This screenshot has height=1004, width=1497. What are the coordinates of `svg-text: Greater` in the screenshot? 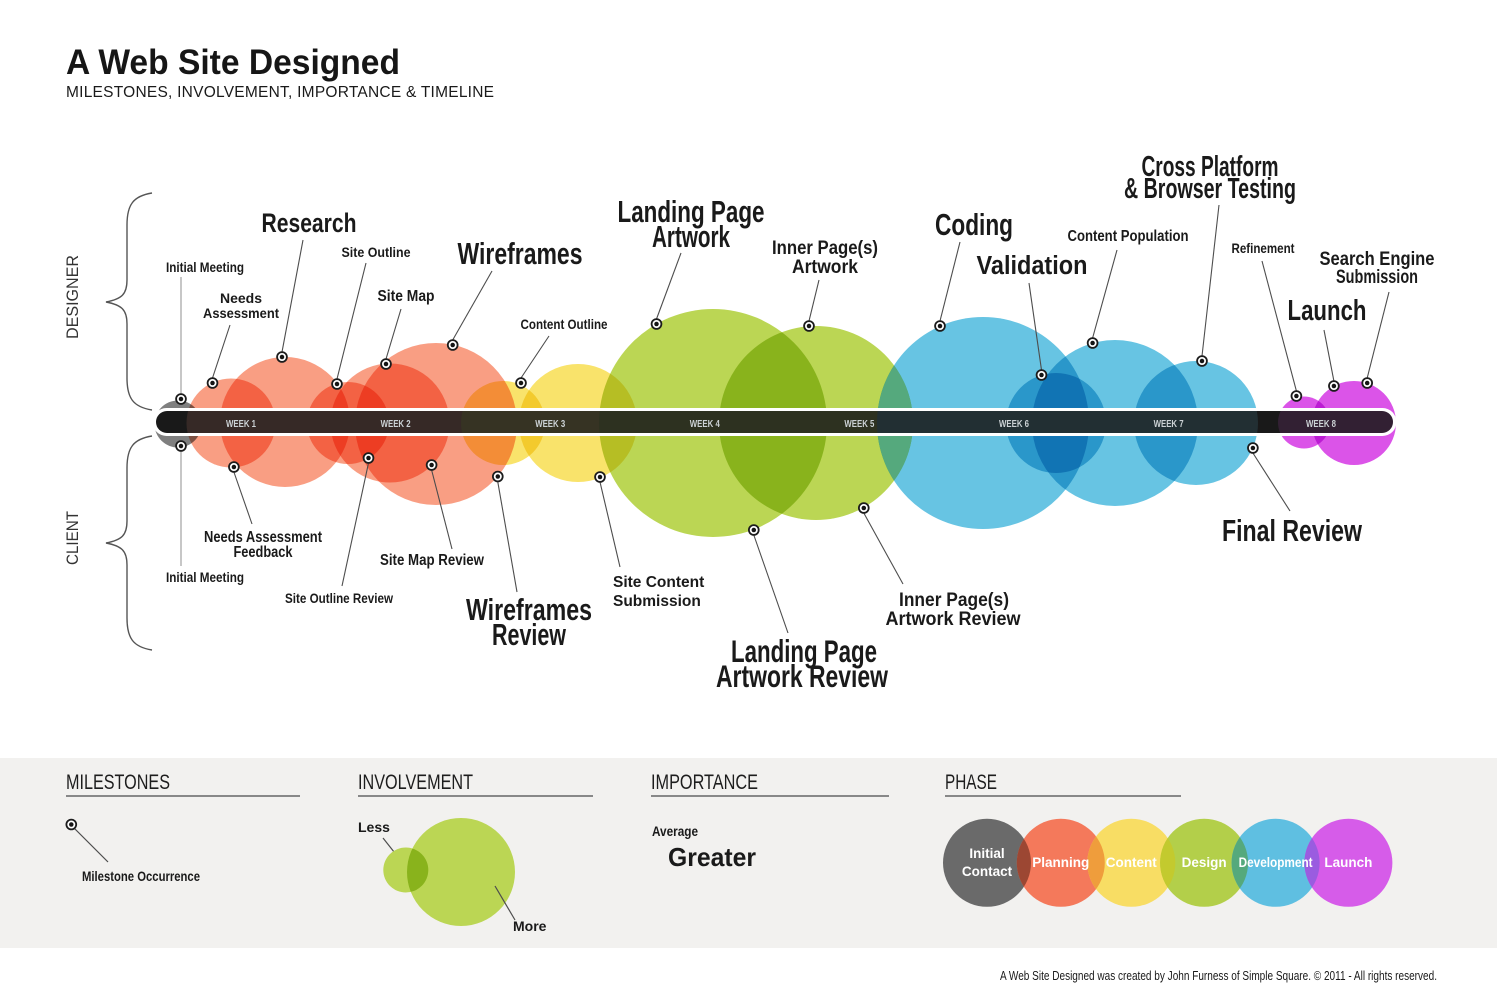 It's located at (712, 857).